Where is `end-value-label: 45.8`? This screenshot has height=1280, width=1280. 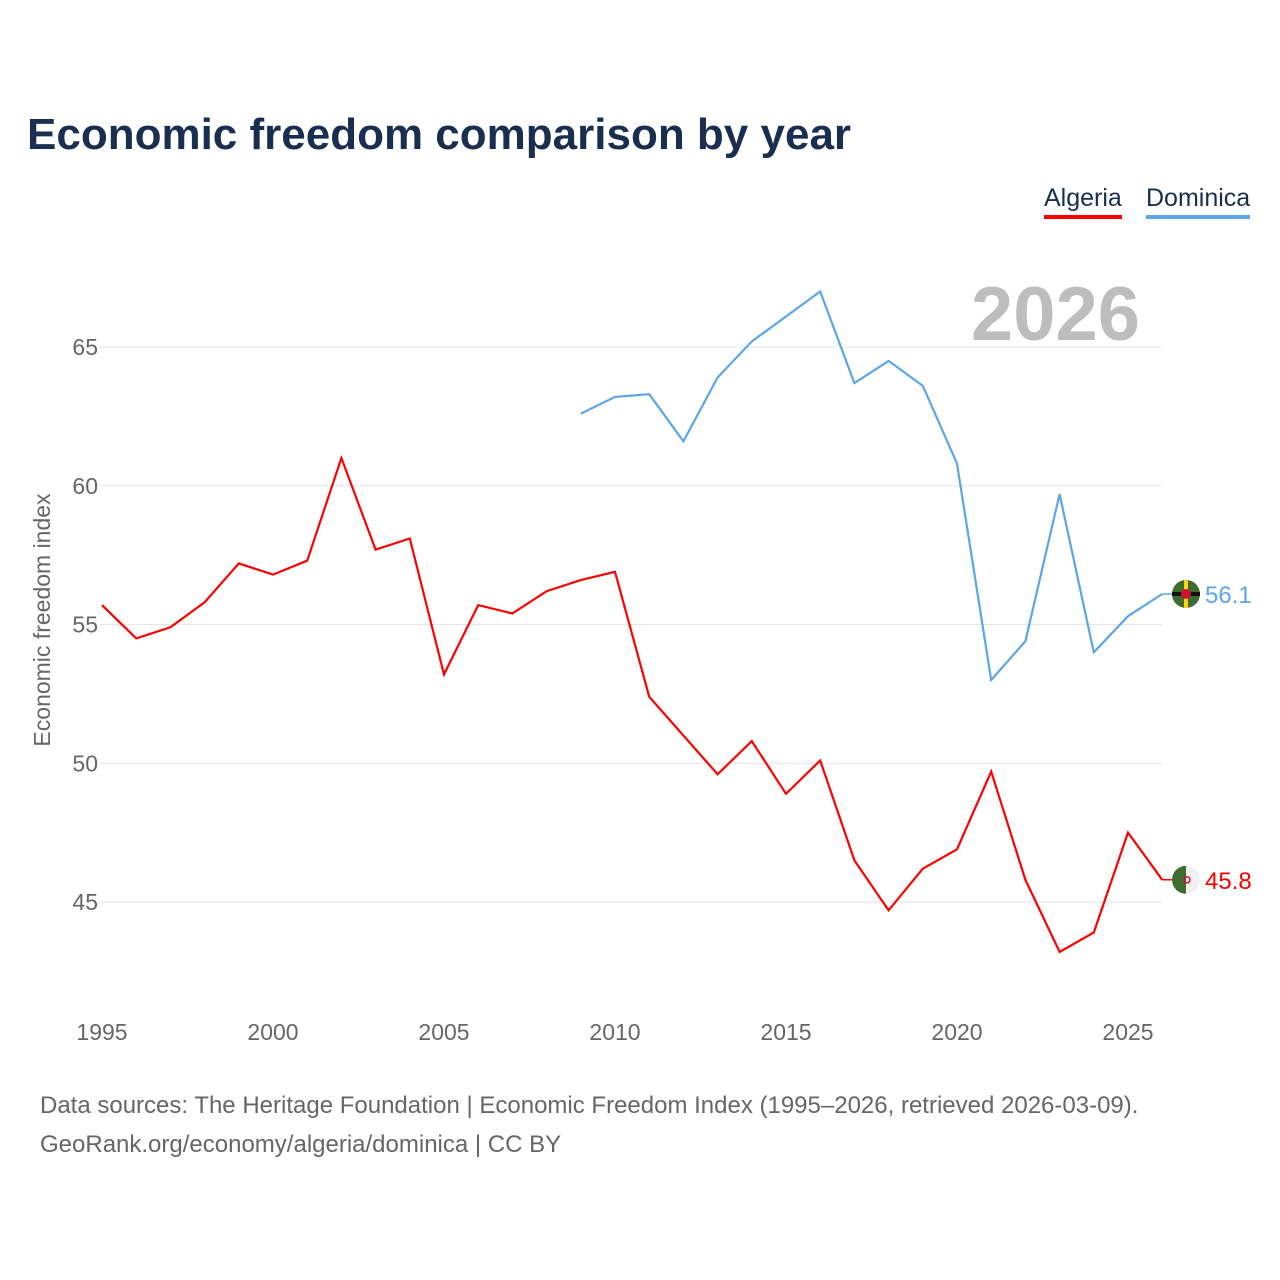 end-value-label: 45.8 is located at coordinates (1228, 881).